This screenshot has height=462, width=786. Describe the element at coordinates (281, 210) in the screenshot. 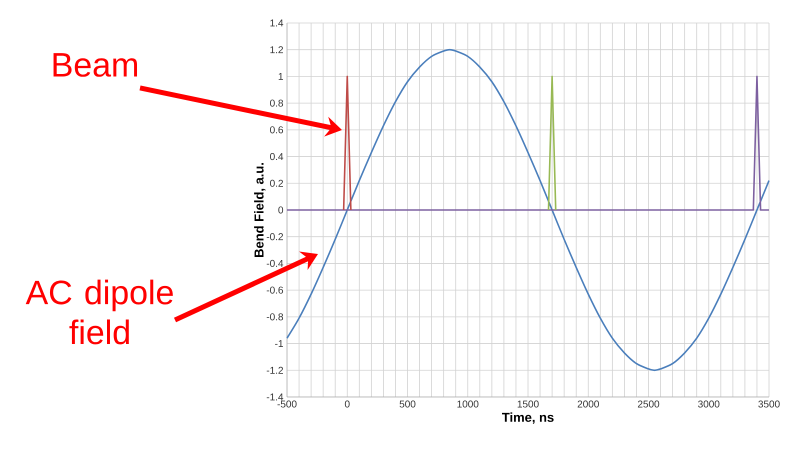

I see `y-tick-label: 0` at that location.